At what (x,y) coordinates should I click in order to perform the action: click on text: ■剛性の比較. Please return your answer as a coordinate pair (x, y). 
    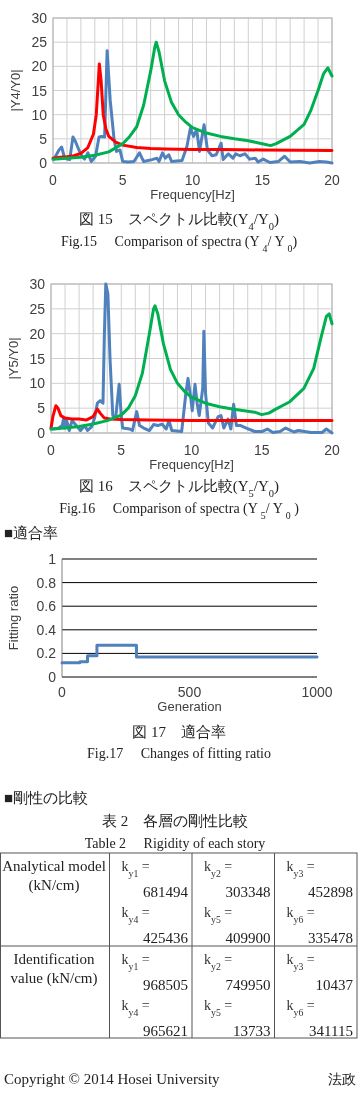
    Looking at the image, I should click on (46, 798).